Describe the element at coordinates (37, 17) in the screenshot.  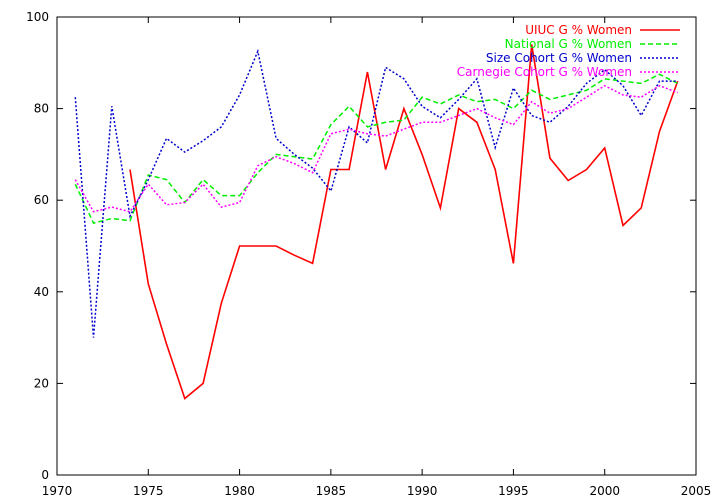
I see `y-tick-label: 100` at that location.